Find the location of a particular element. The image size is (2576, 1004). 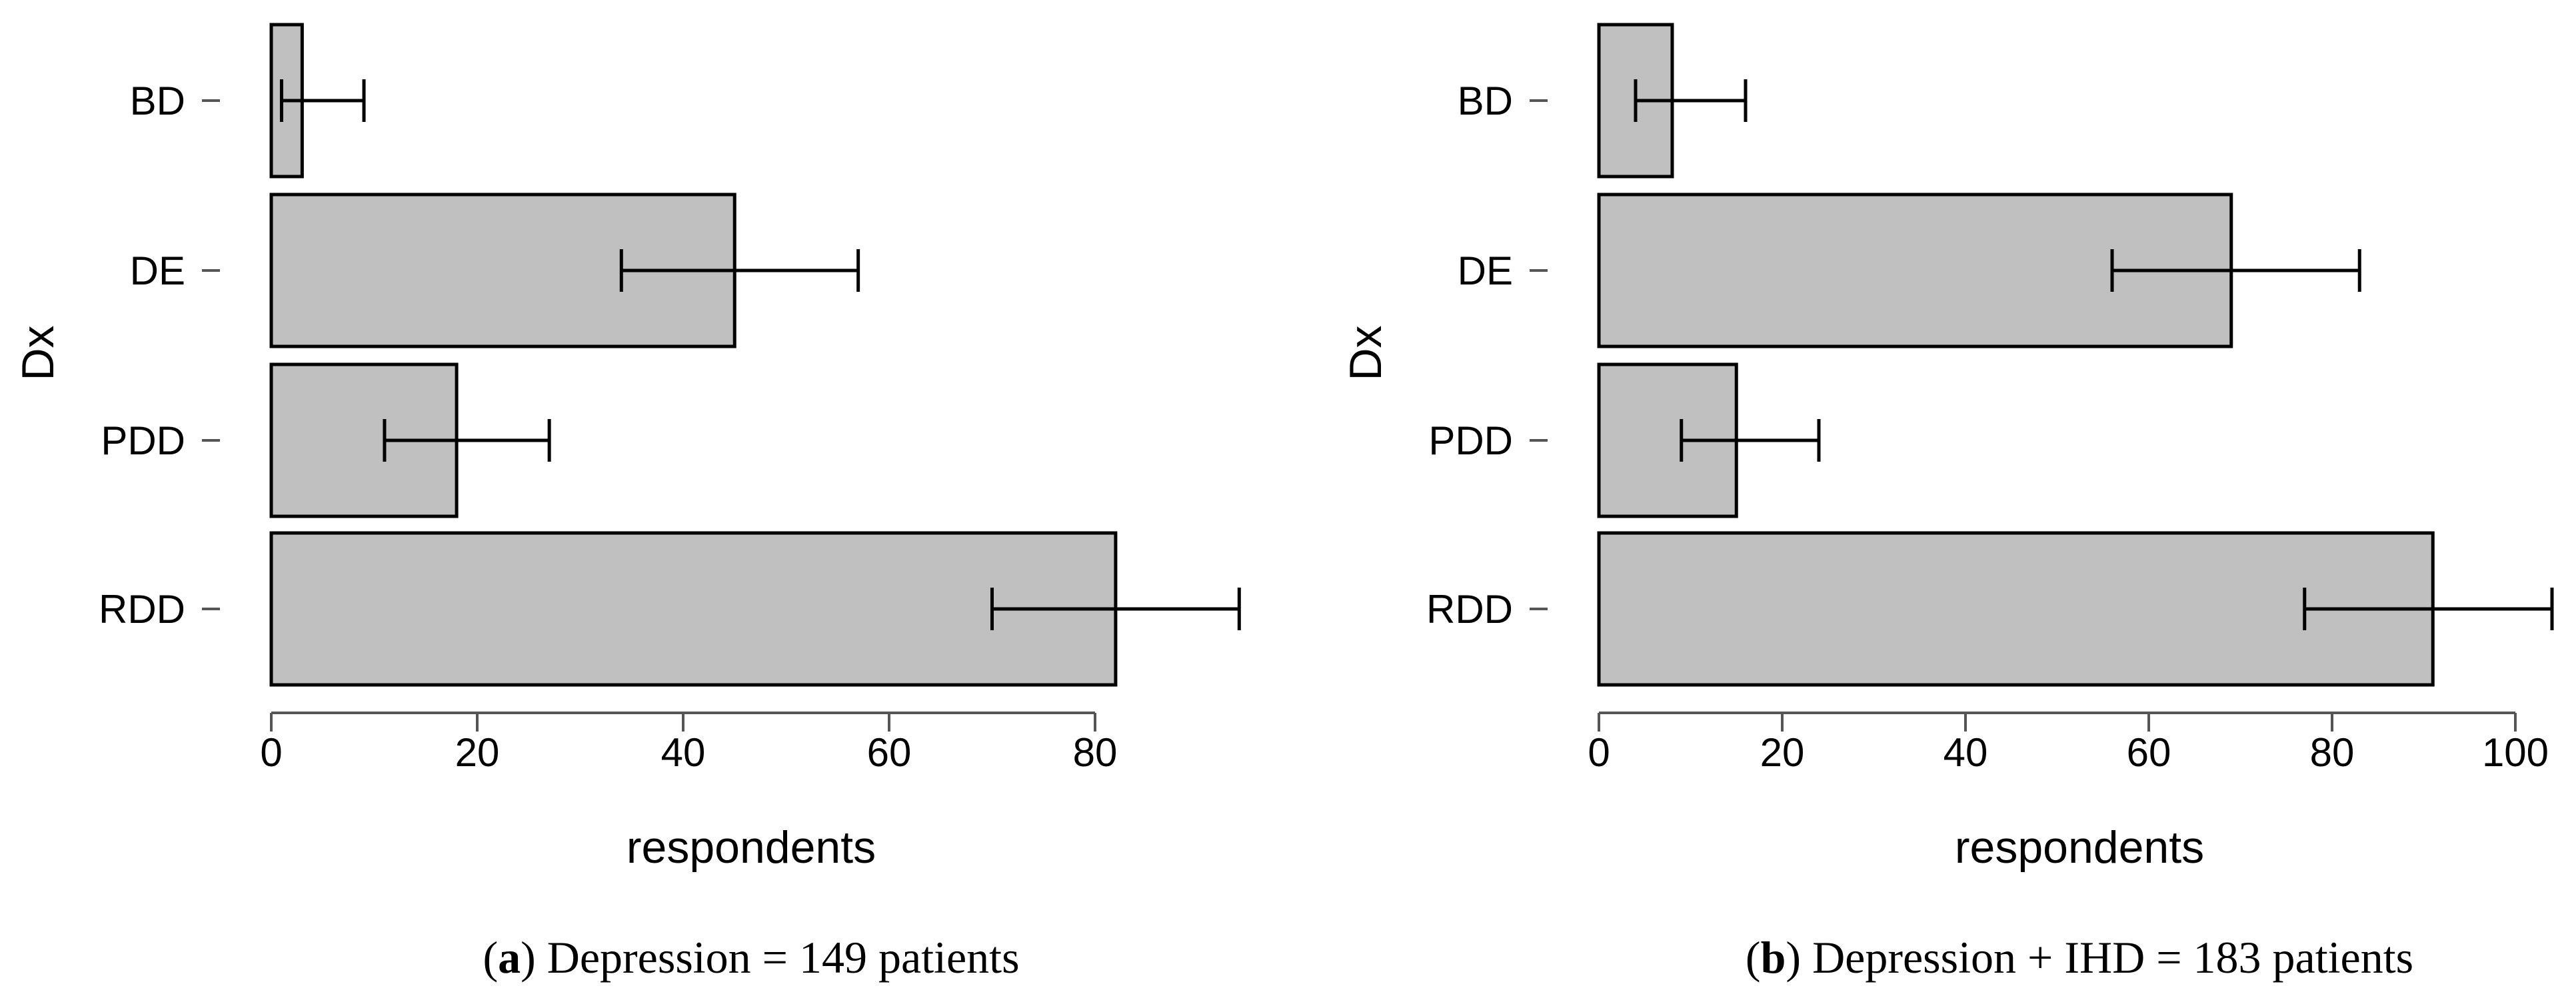

caption-a: (a) Depression = 149 patients is located at coordinates (751, 958).